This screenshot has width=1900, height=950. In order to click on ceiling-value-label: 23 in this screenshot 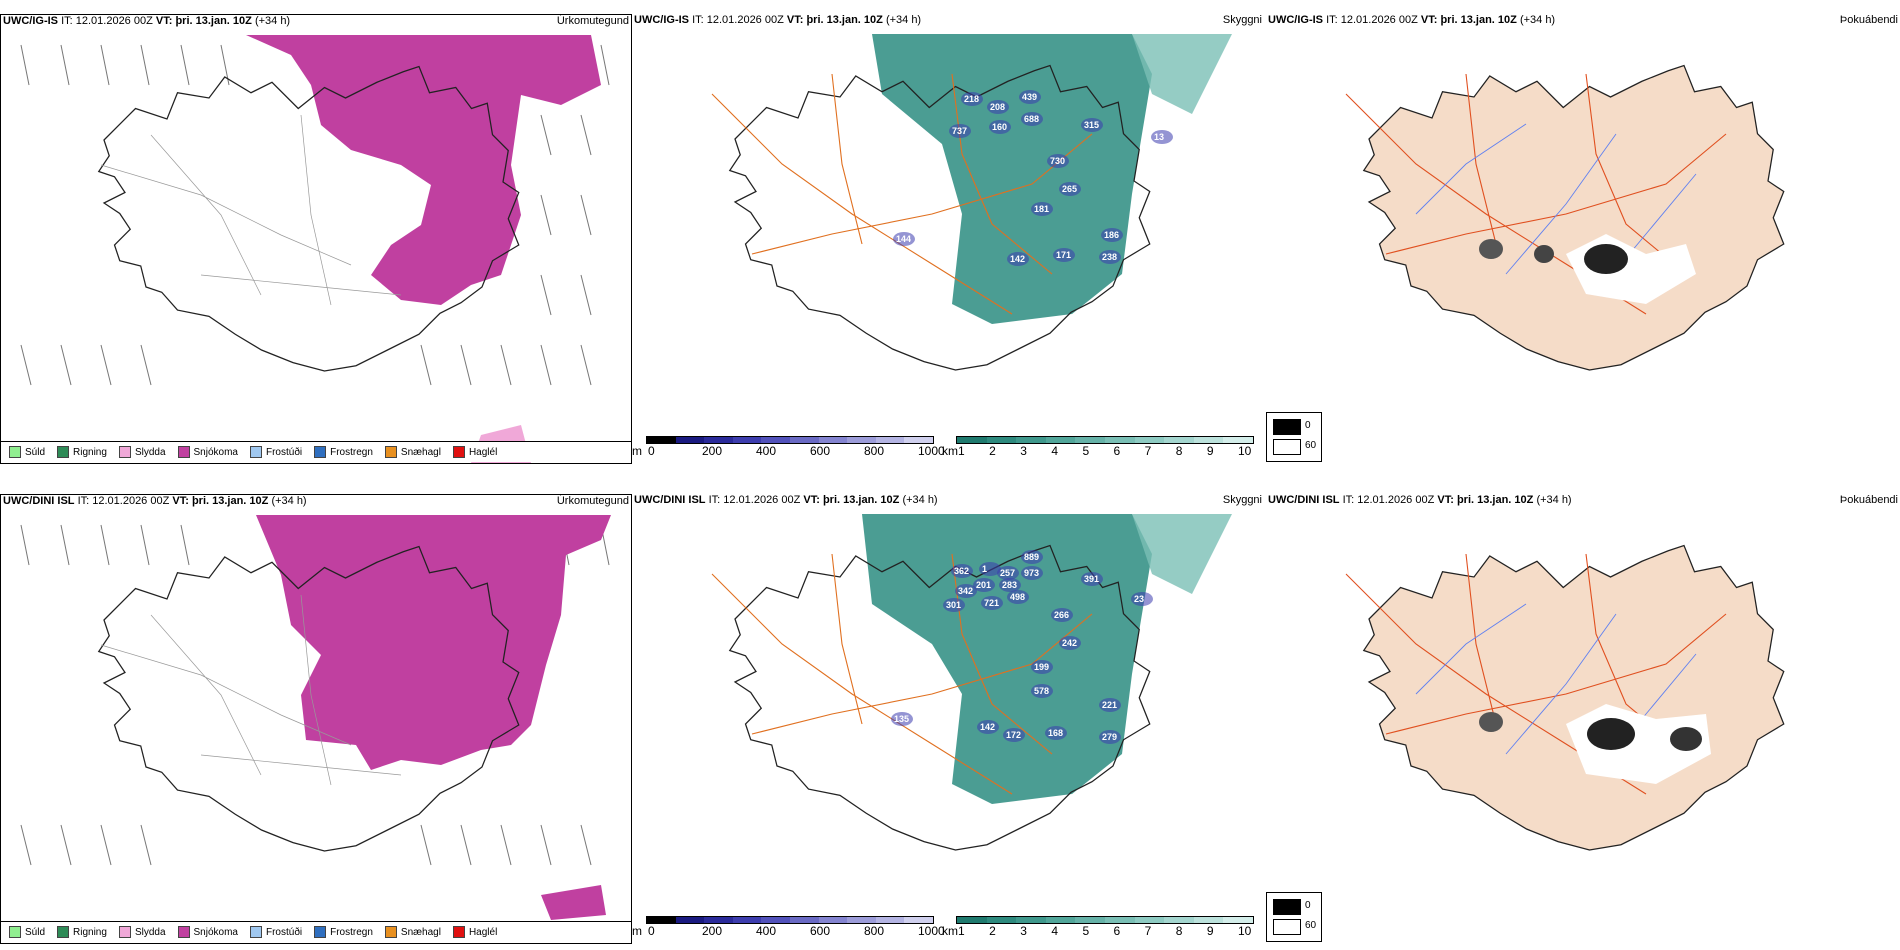, I will do `click(1139, 599)`.